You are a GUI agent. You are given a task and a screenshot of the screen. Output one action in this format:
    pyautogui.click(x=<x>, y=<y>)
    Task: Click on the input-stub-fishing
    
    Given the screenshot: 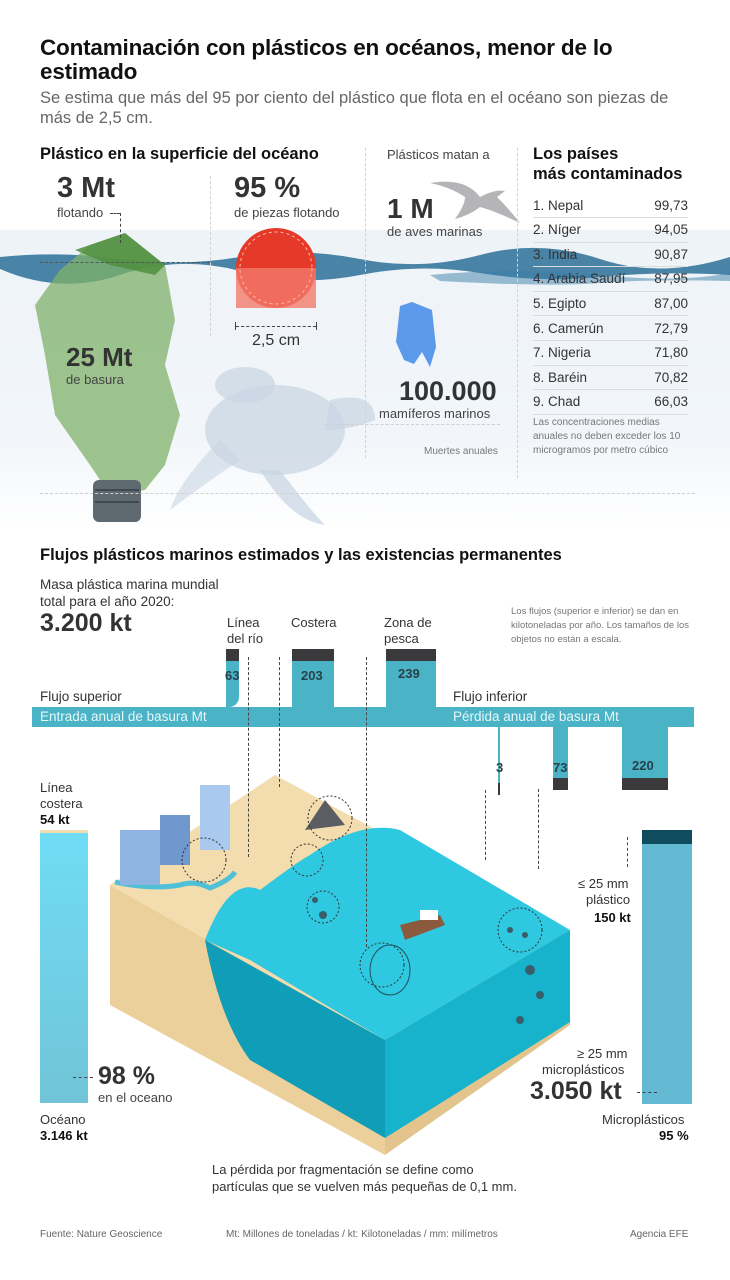 What is the action you would take?
    pyautogui.click(x=411, y=684)
    